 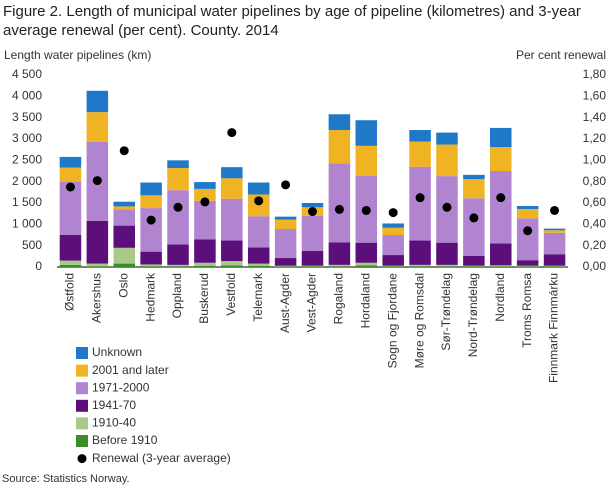 What do you see at coordinates (32, 245) in the screenshot?
I see `y-tick-label: 500` at bounding box center [32, 245].